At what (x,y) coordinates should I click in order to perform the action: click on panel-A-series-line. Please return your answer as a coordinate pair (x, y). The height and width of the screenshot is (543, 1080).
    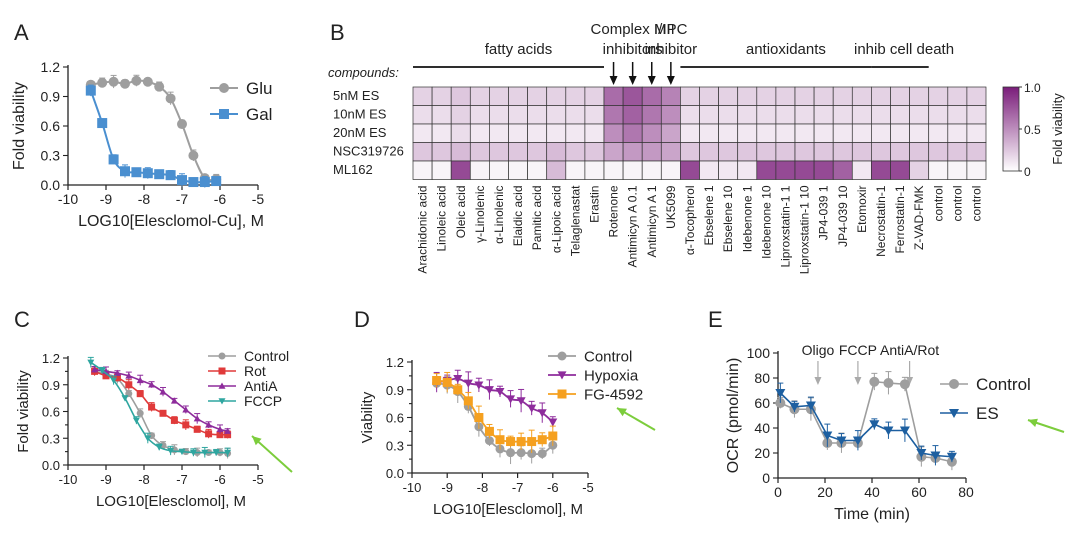
    Looking at the image, I should click on (153, 130).